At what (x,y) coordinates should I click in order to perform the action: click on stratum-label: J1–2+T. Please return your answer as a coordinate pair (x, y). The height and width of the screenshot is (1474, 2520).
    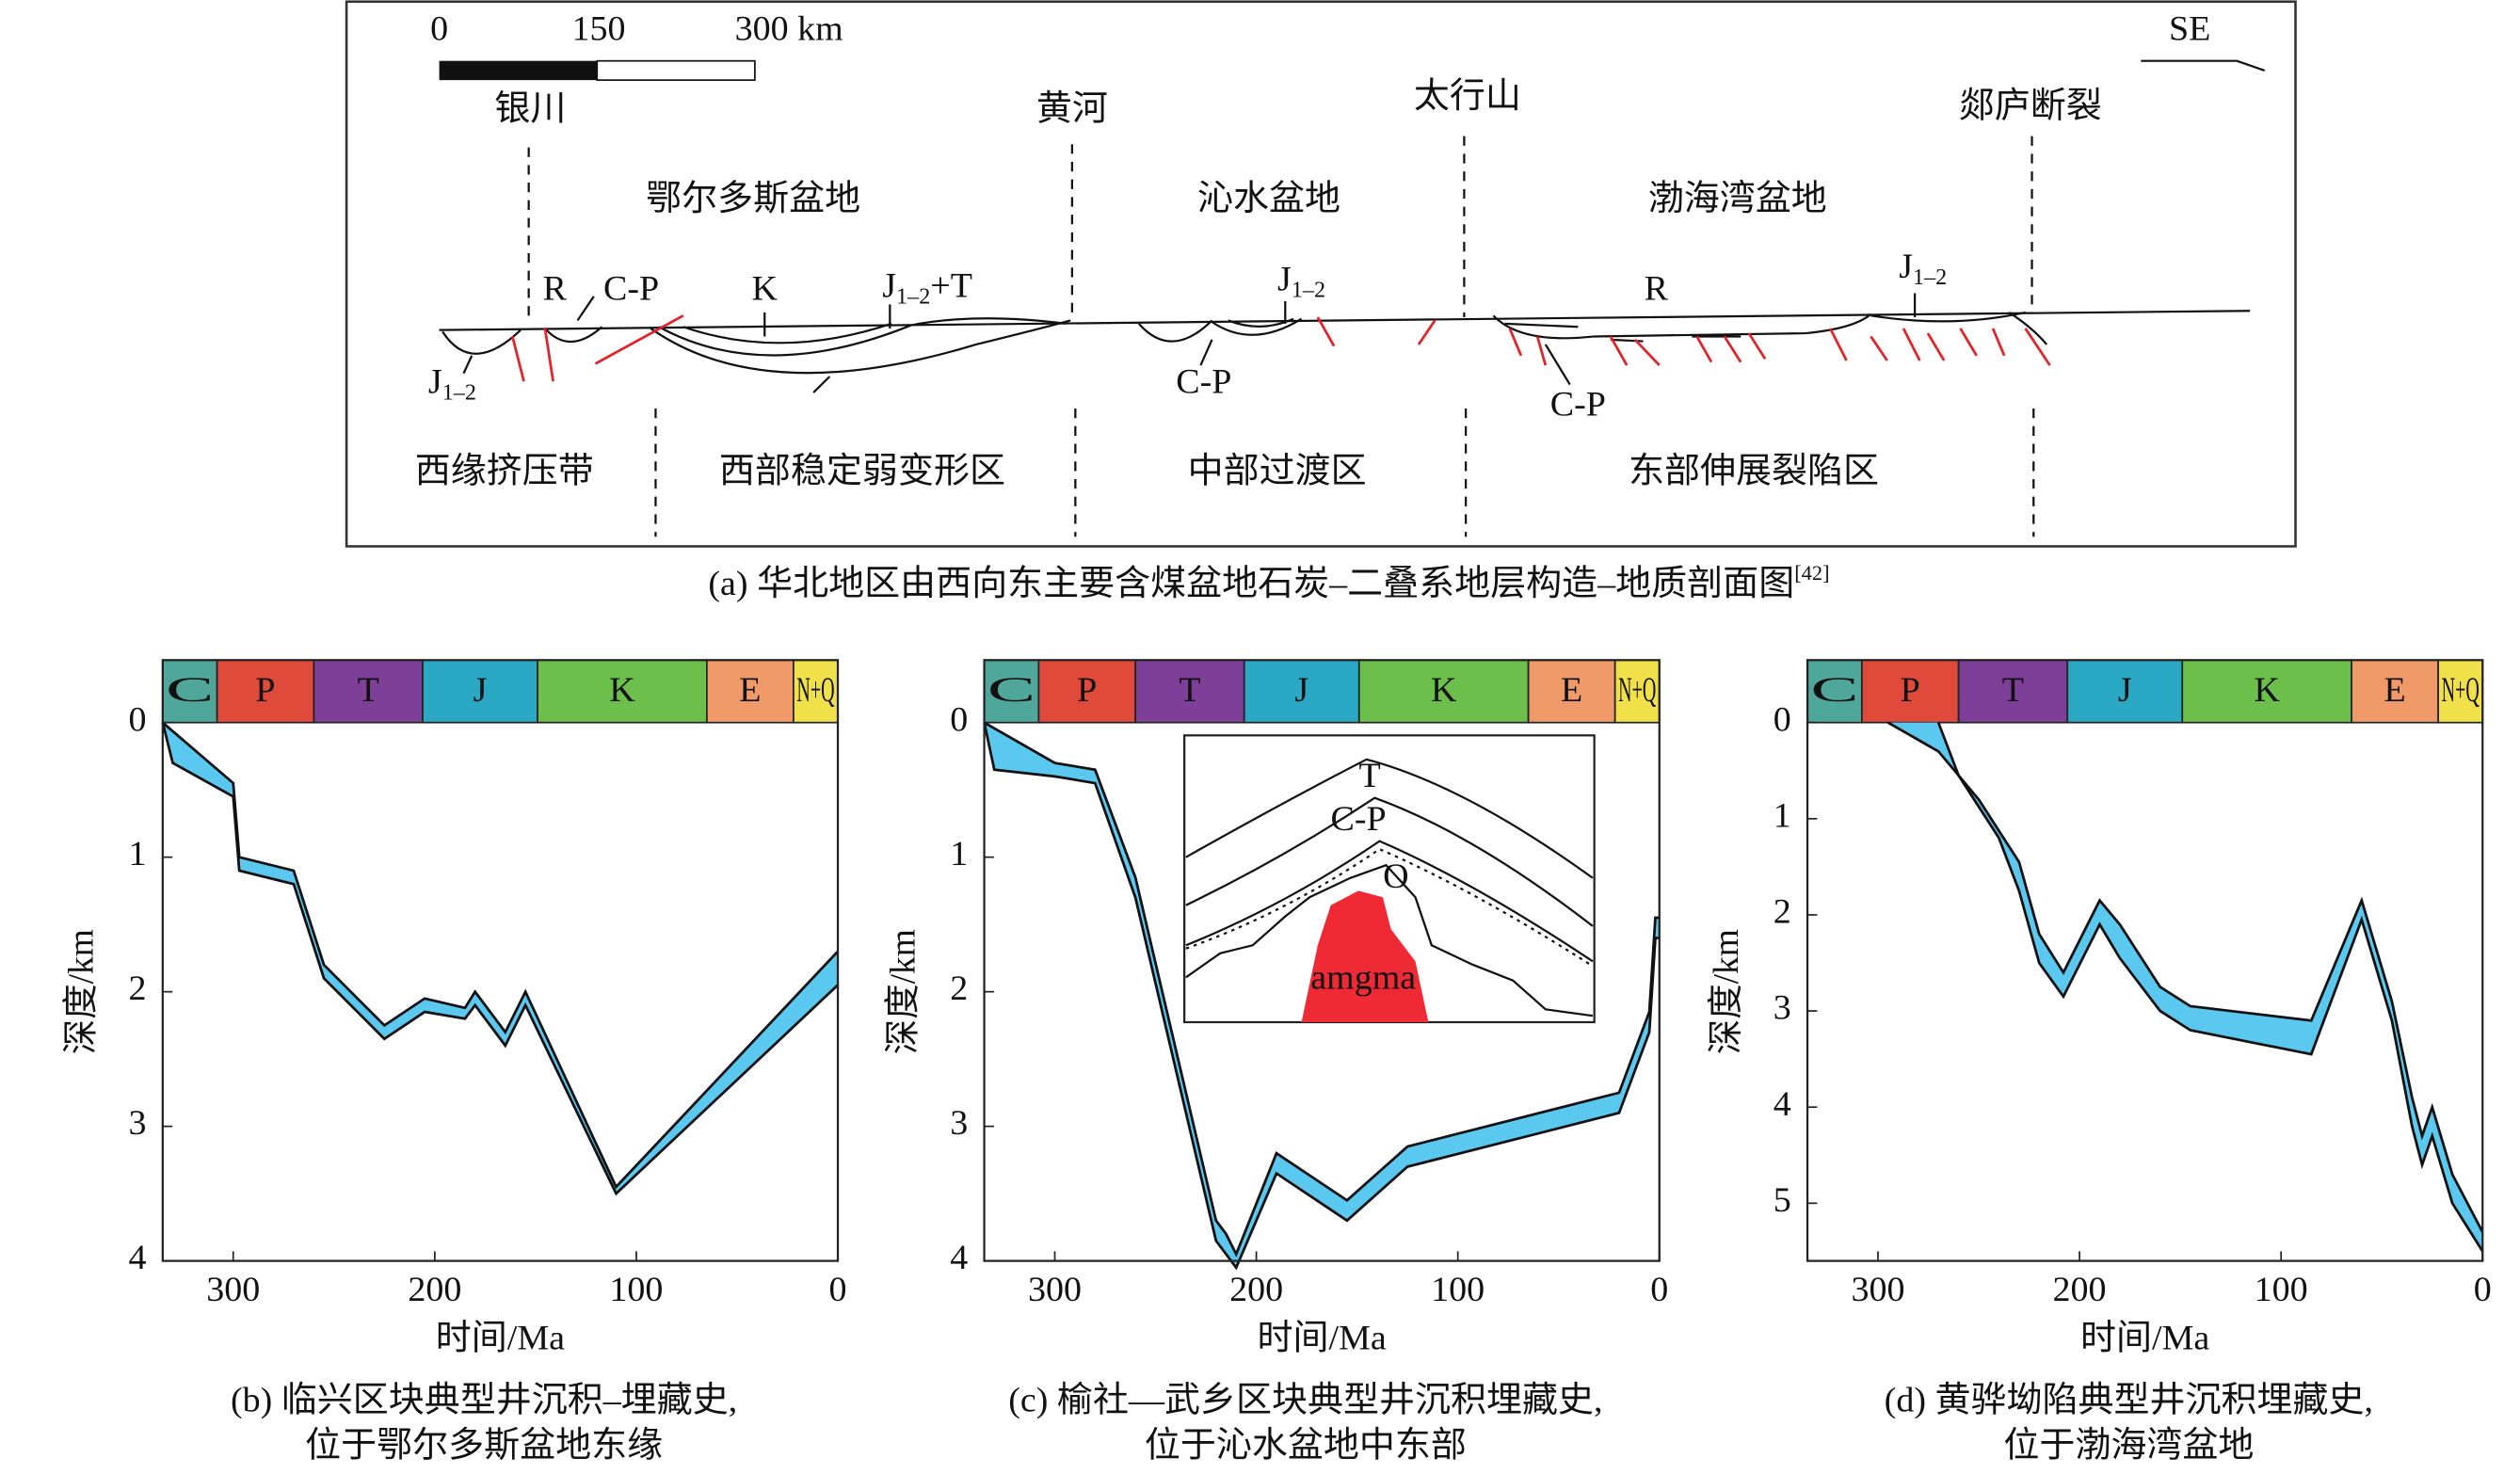
    Looking at the image, I should click on (927, 287).